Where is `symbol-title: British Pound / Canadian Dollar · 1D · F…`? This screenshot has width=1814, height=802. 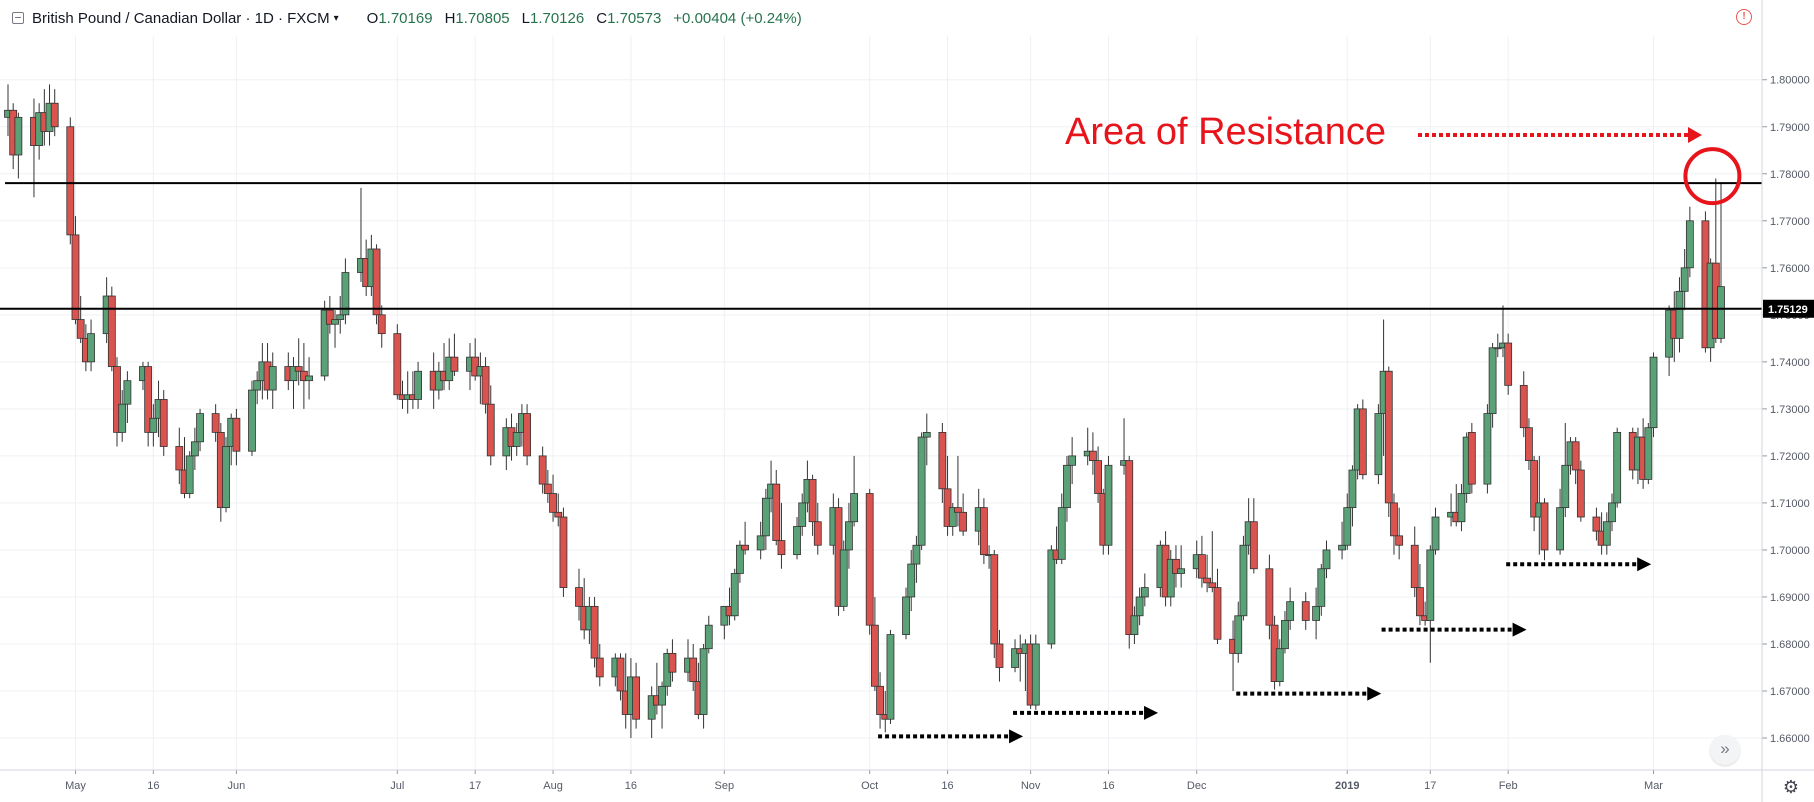 symbol-title: British Pound / Canadian Dollar · 1D · F… is located at coordinates (181, 18).